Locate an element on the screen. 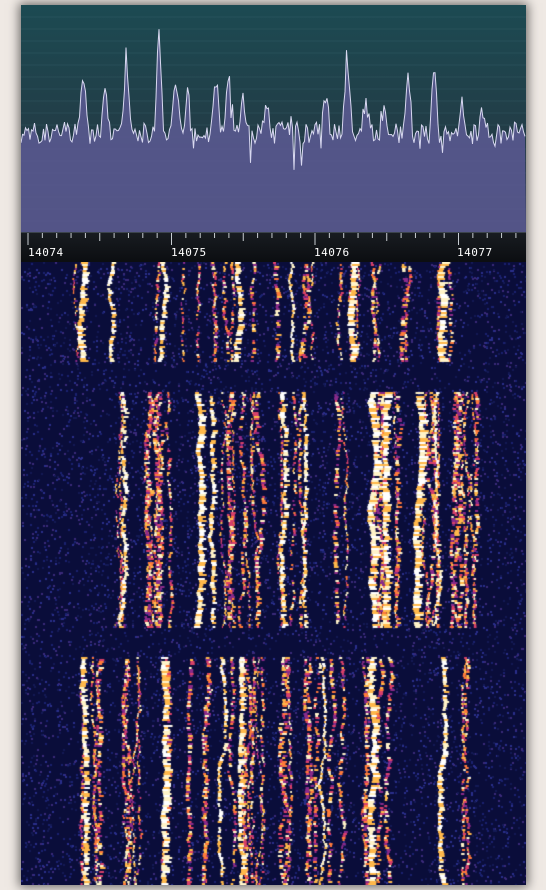 The height and width of the screenshot is (890, 546). frequency-label-14077: 14077 is located at coordinates (475, 252).